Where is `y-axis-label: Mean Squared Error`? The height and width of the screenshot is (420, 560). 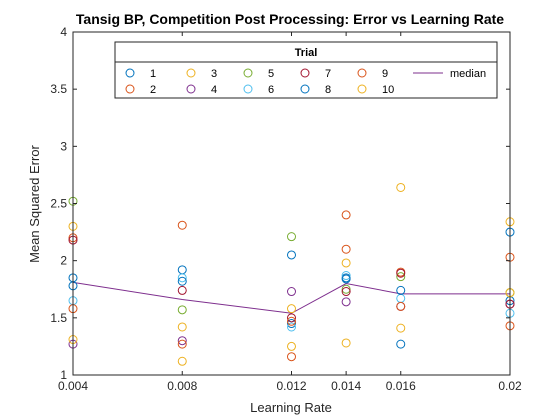
y-axis-label: Mean Squared Error is located at coordinates (34, 203).